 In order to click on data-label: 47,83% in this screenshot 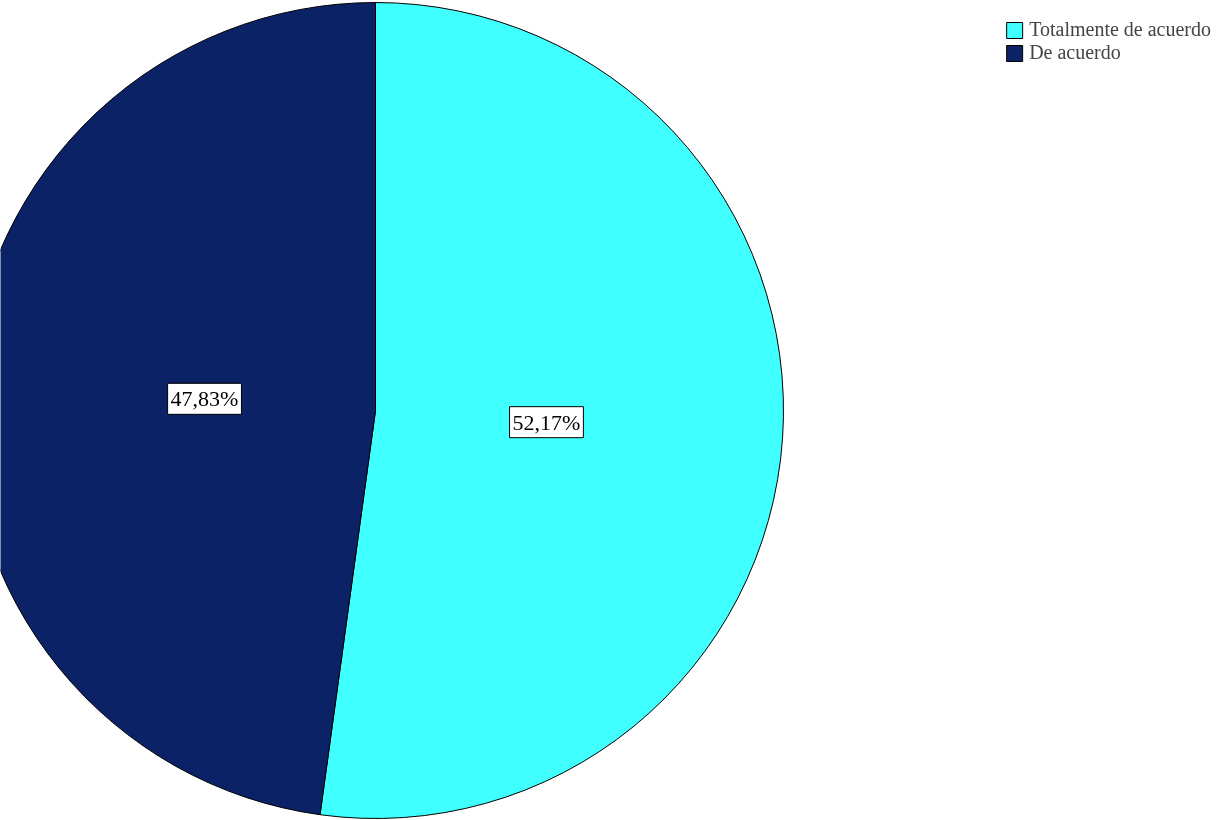, I will do `click(204, 399)`.